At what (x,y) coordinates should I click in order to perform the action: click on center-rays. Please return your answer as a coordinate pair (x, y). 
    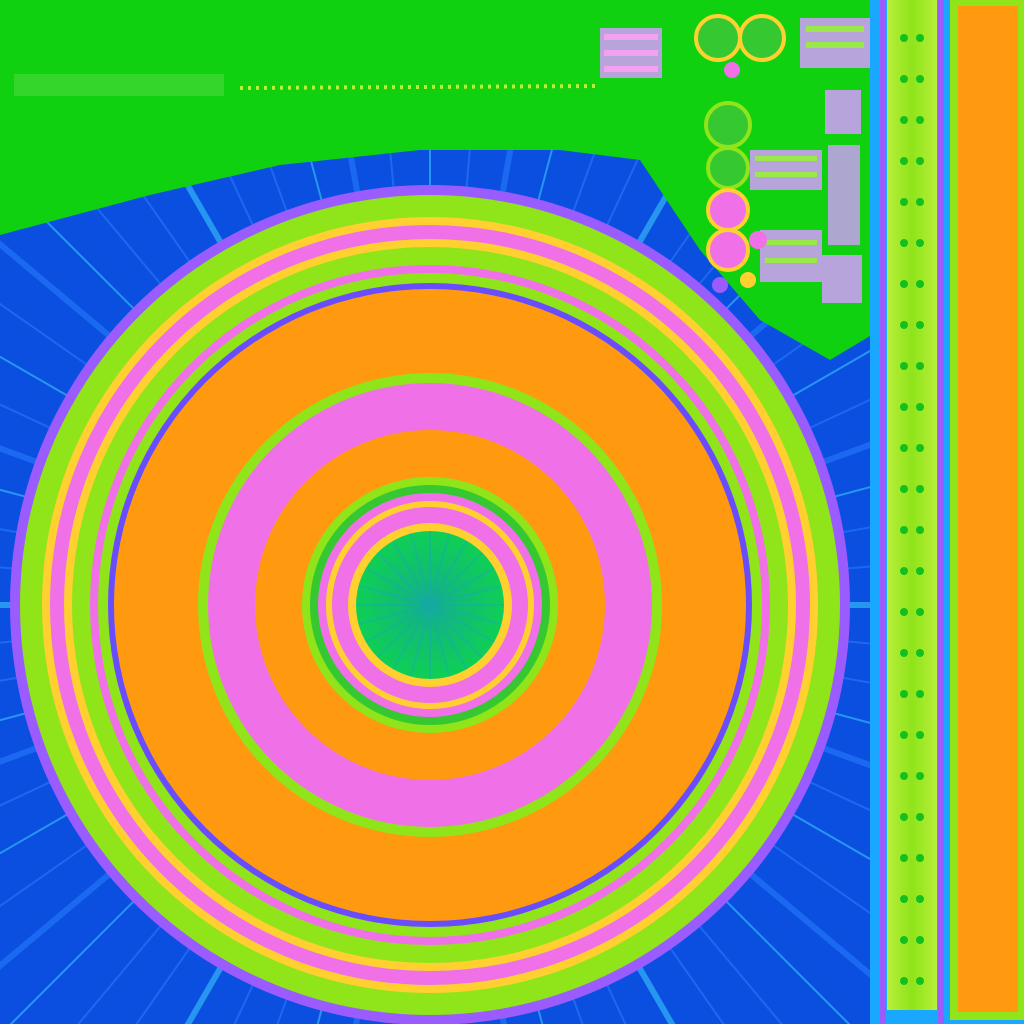
    Looking at the image, I should click on (430, 605).